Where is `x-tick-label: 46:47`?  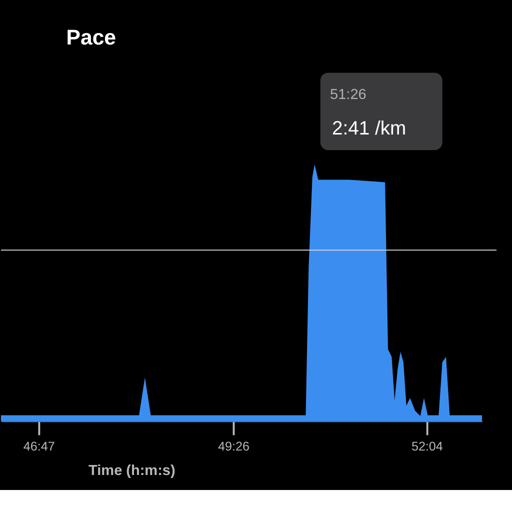 x-tick-label: 46:47 is located at coordinates (39, 447).